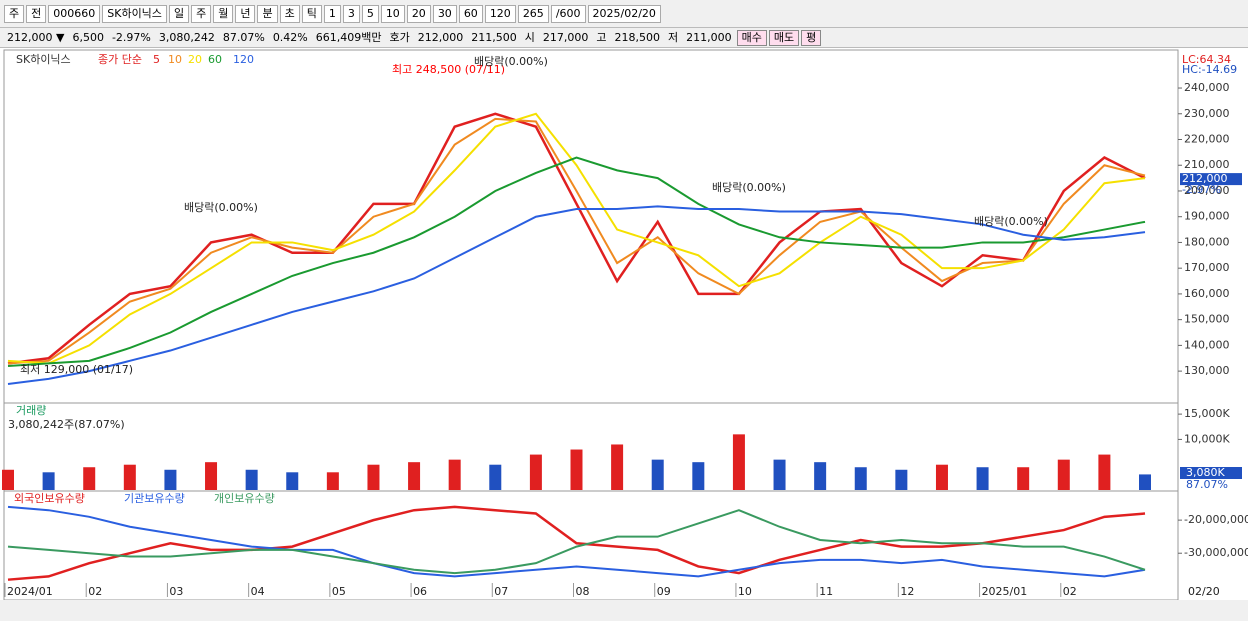  What do you see at coordinates (1207, 139) in the screenshot?
I see `y-tick-label: 220,000` at bounding box center [1207, 139].